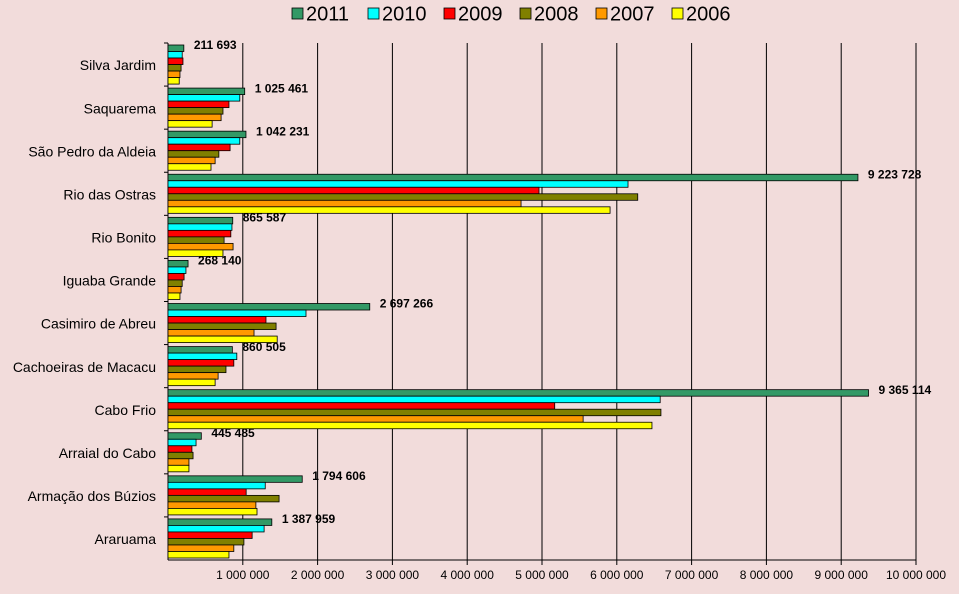  I want to click on data-label: 1 387 959, so click(309, 519).